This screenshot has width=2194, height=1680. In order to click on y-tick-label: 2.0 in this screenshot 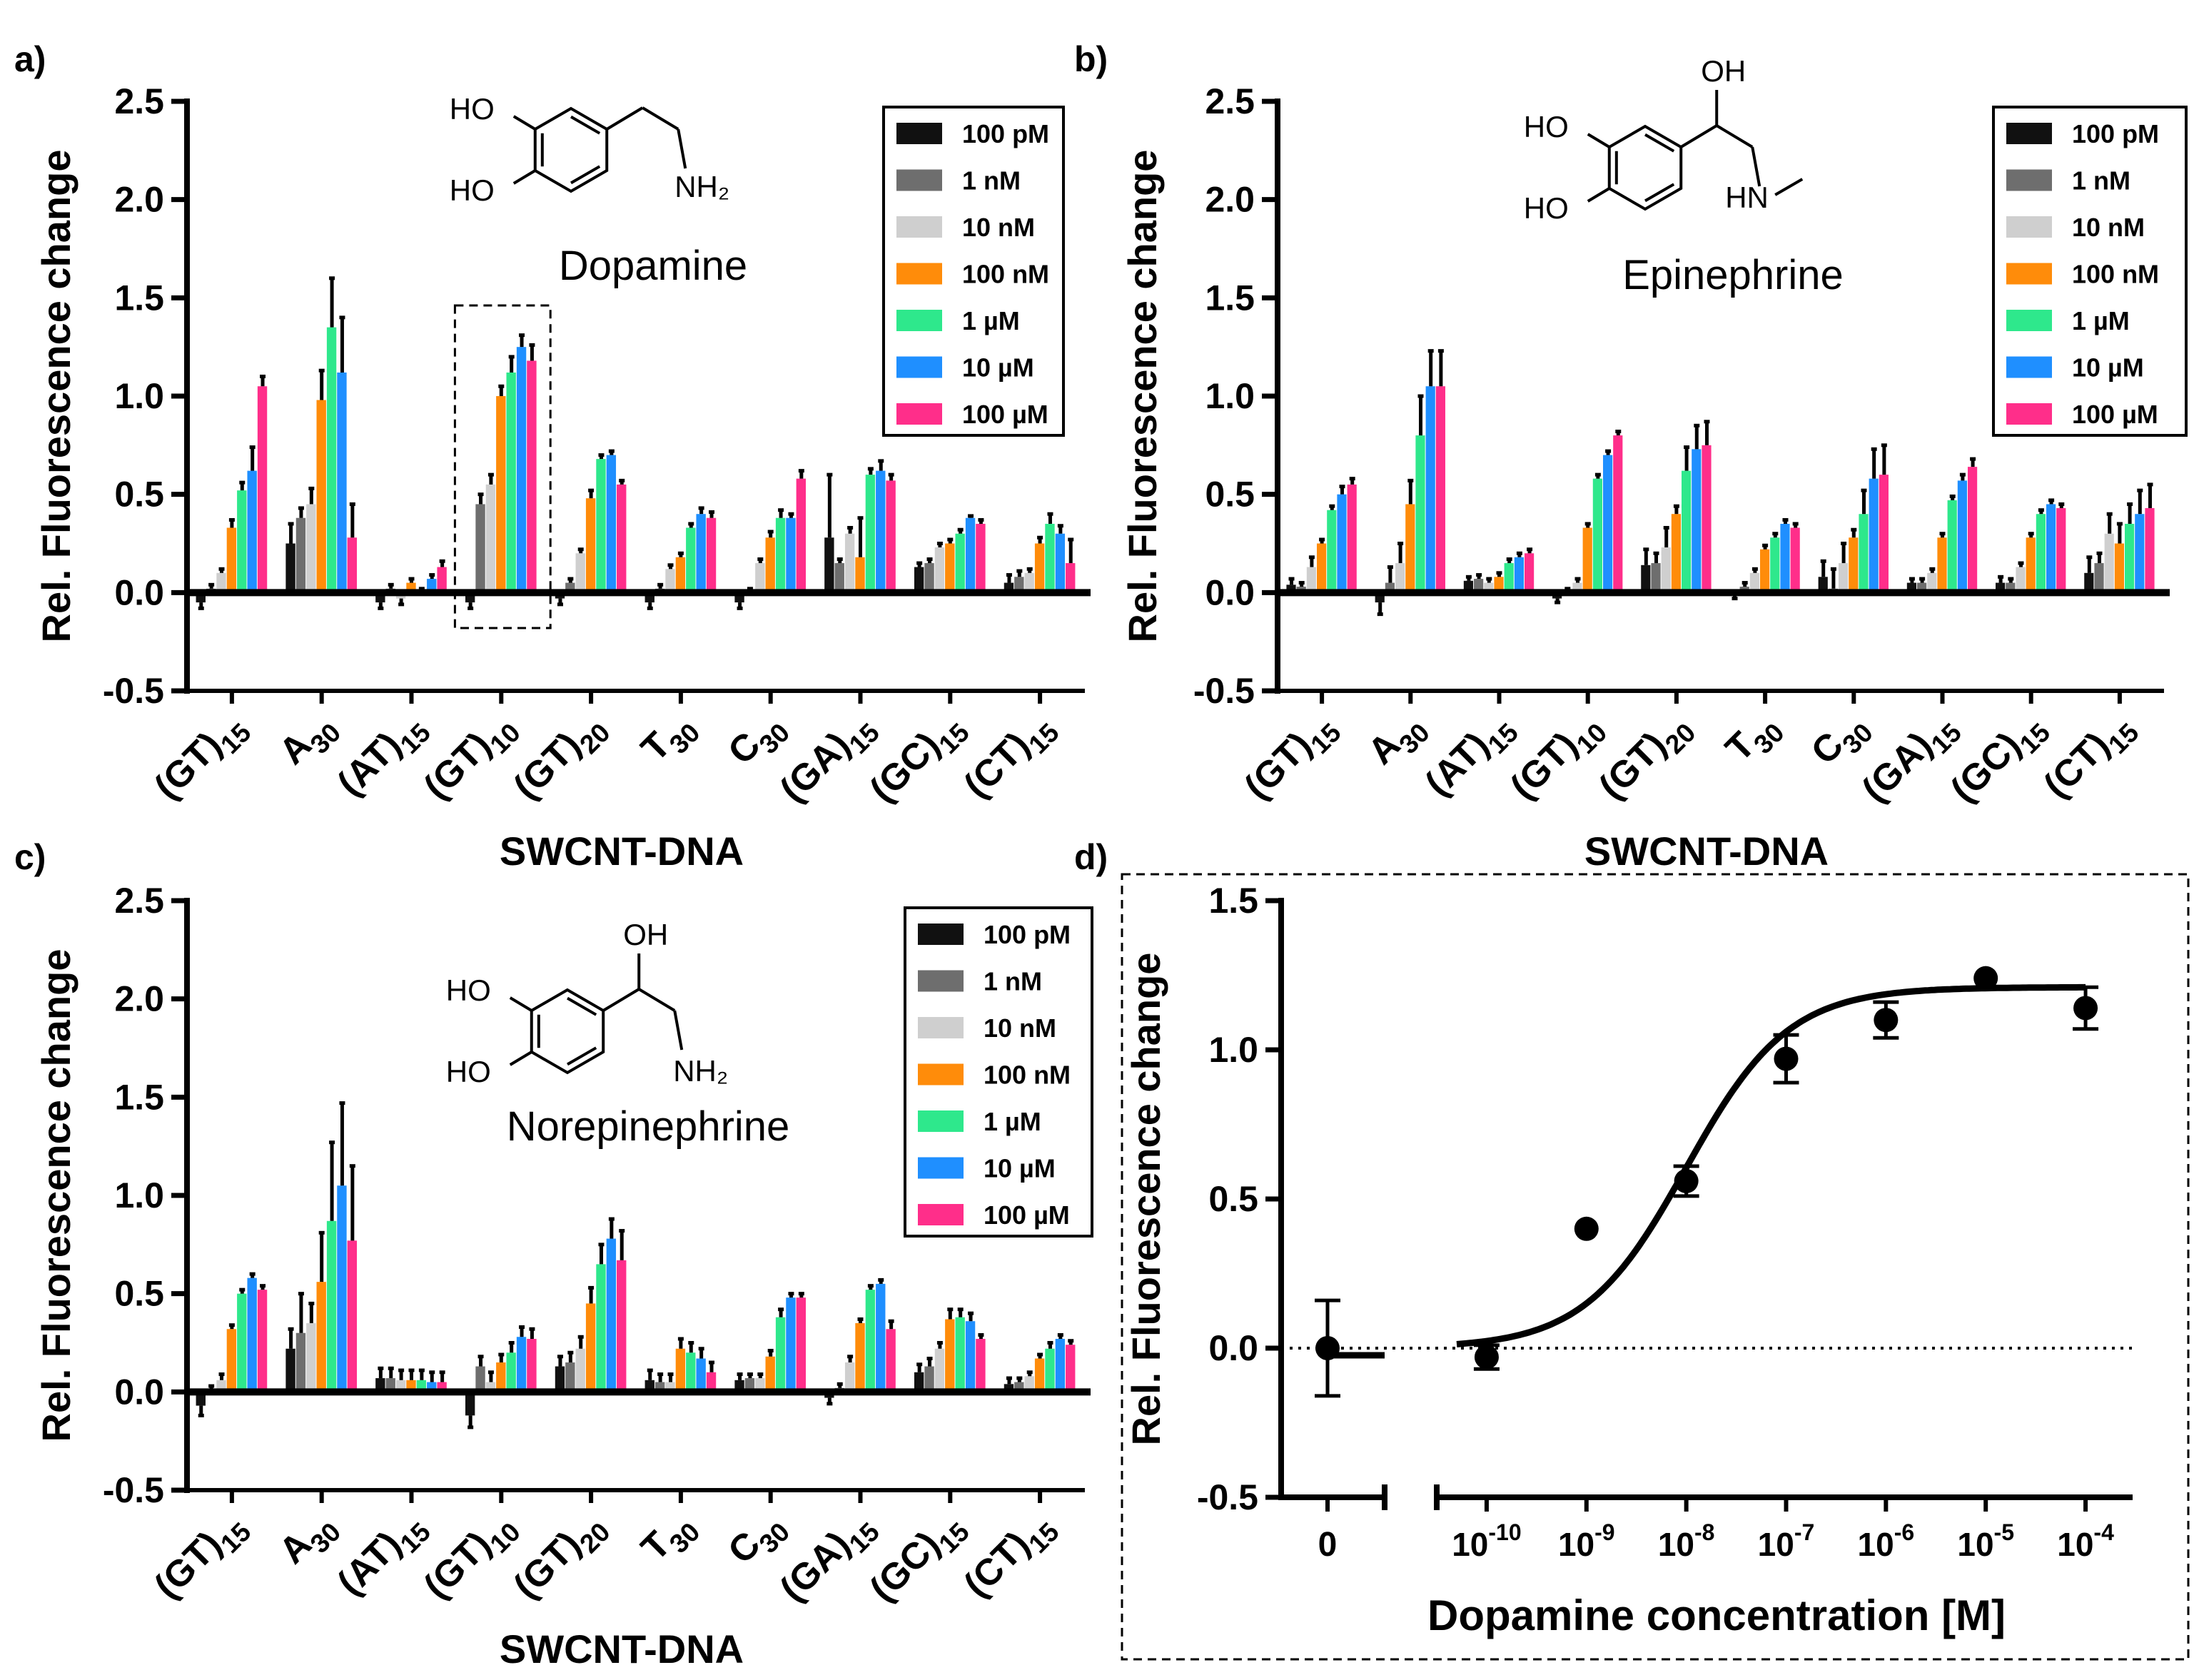, I will do `click(139, 200)`.